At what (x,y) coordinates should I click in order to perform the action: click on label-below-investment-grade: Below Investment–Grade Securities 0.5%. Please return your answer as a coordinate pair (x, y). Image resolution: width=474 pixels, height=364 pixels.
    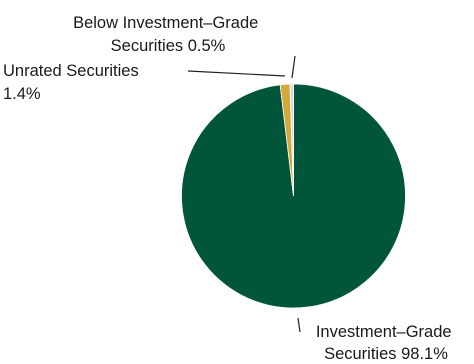
    Looking at the image, I should click on (168, 34).